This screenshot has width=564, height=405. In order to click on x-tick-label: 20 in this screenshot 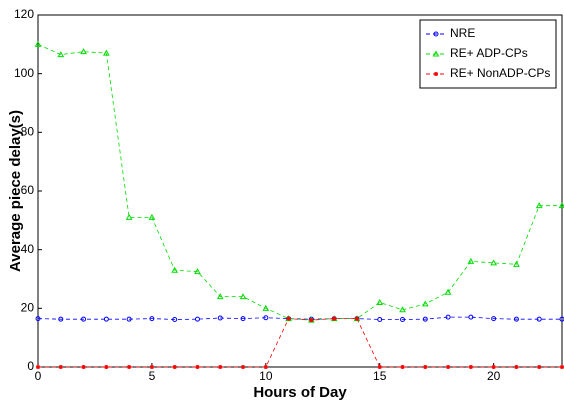, I will do `click(494, 376)`.